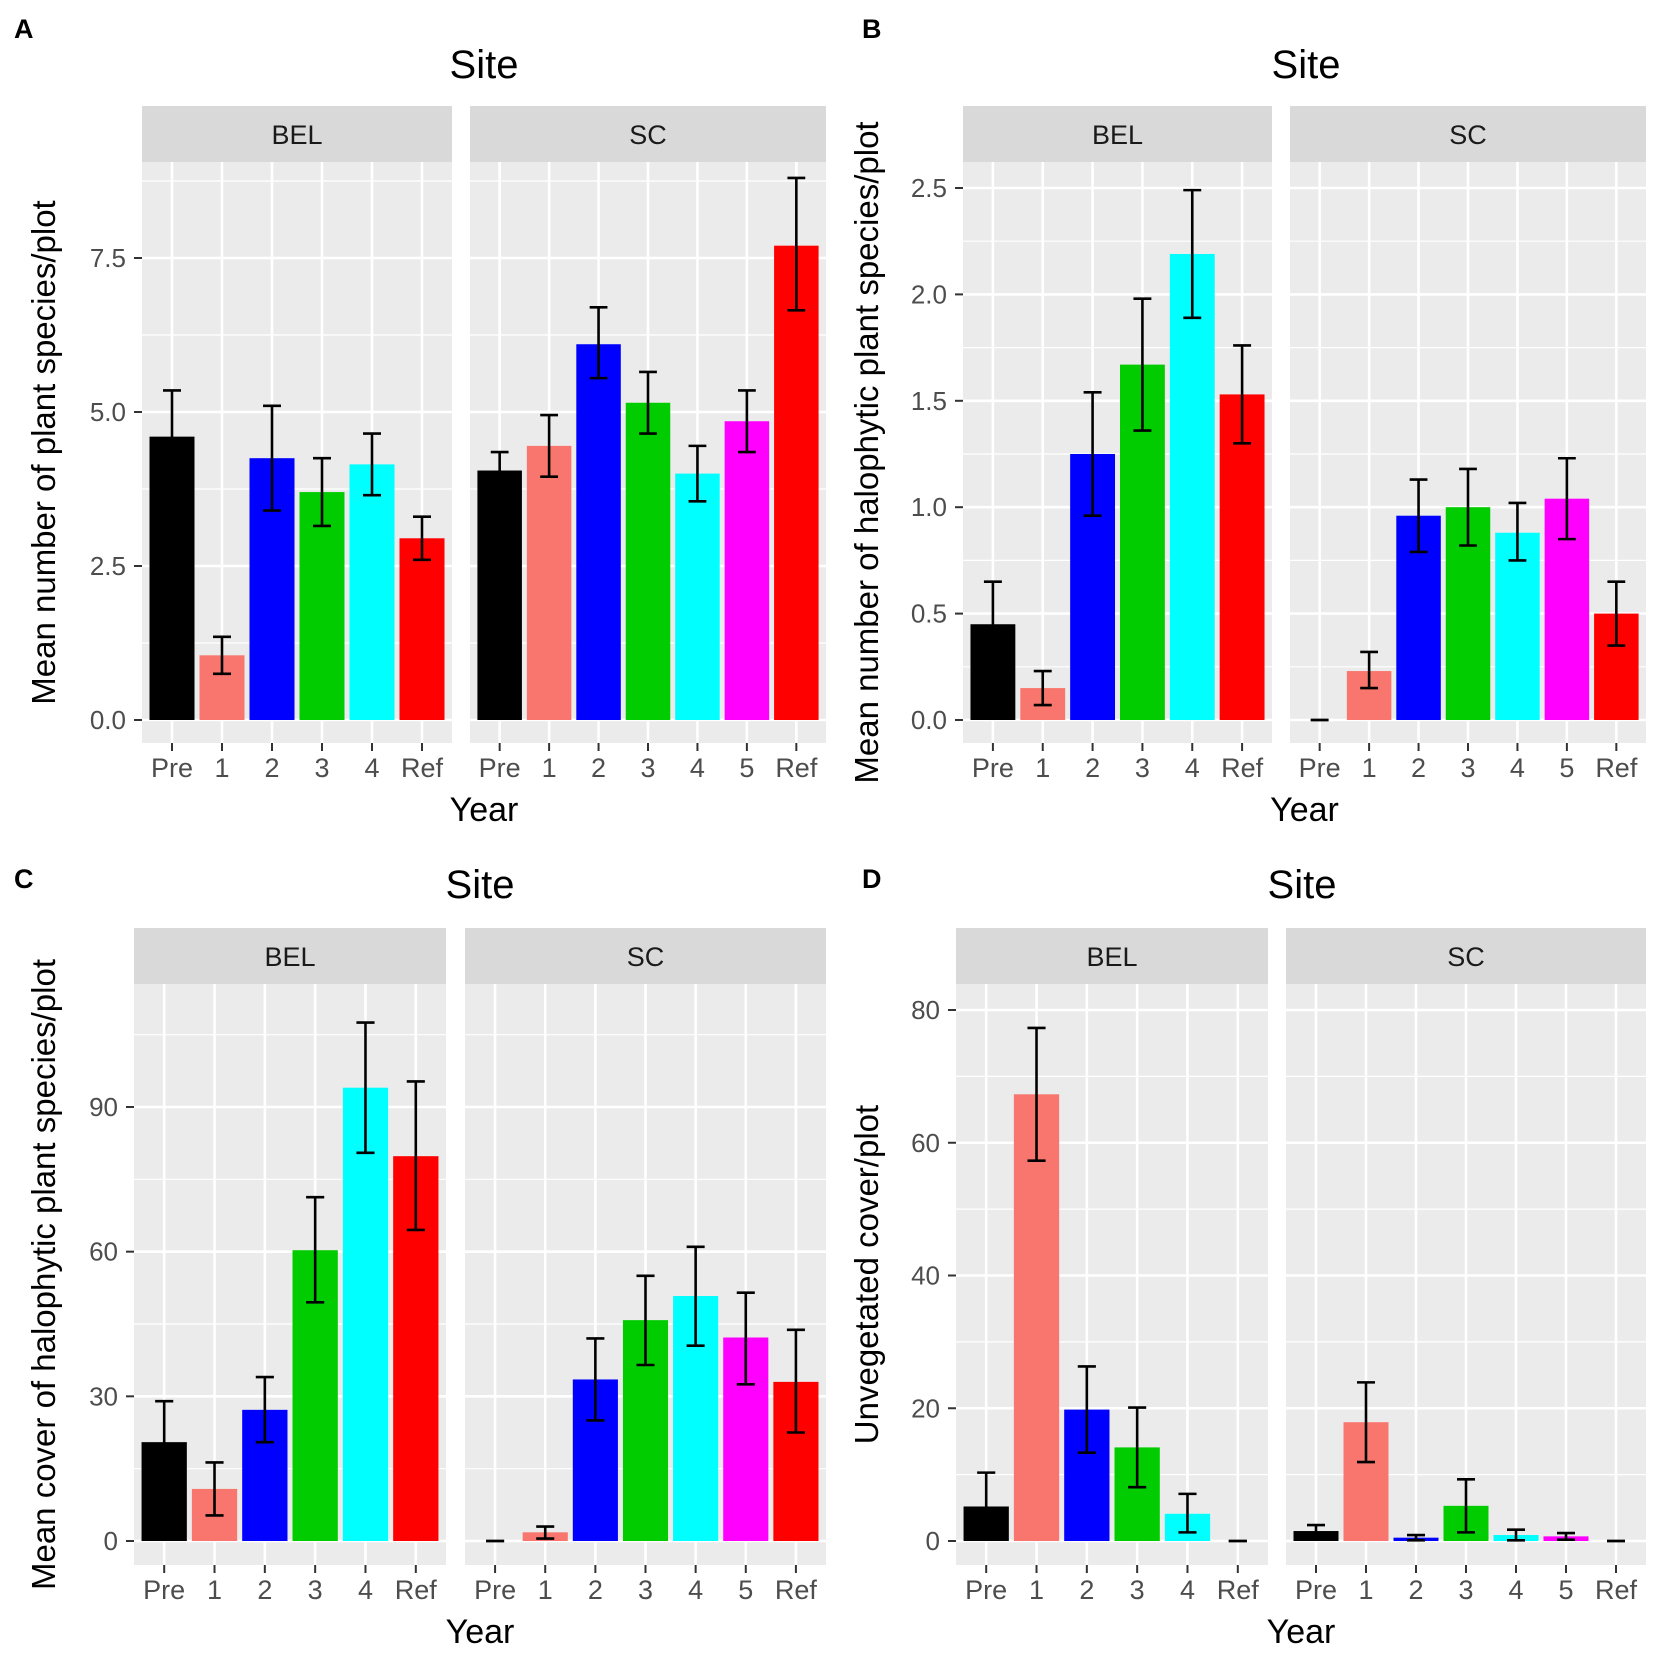 The width and height of the screenshot is (1654, 1654). What do you see at coordinates (24, 29) in the screenshot?
I see `panel-label: A` at bounding box center [24, 29].